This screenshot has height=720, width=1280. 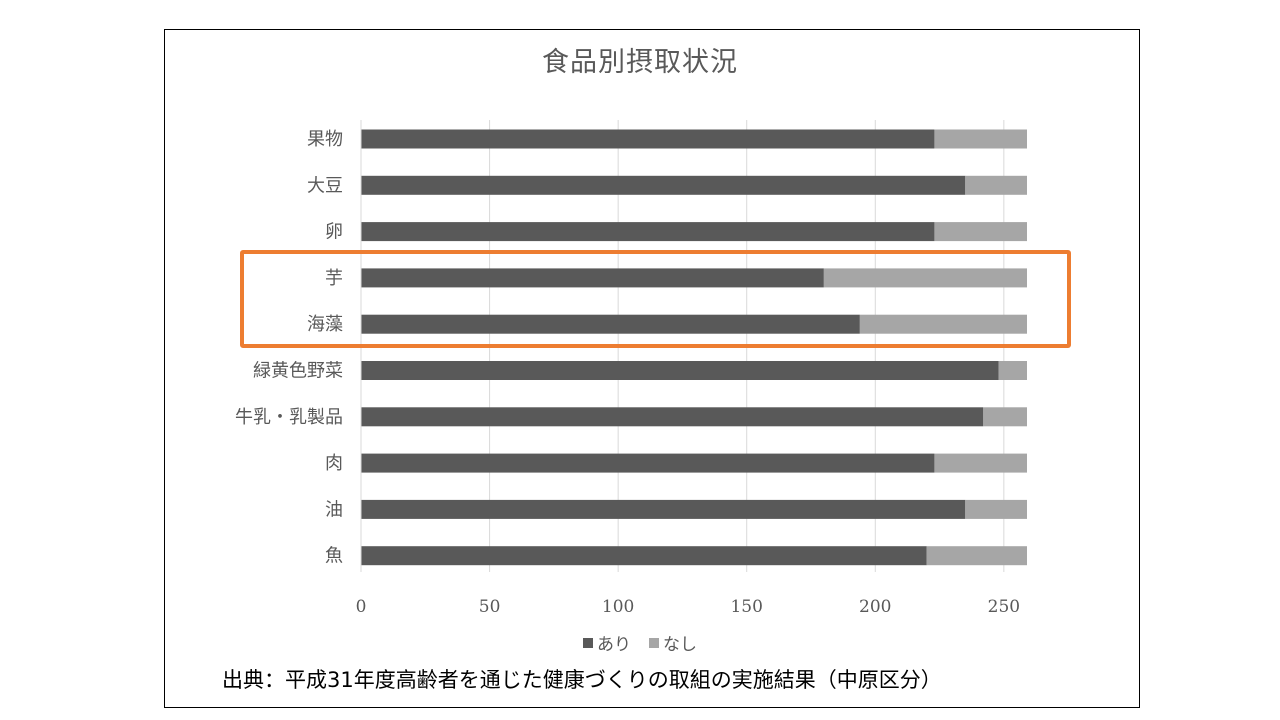 I want to click on y-tick-label-0: 果物, so click(x=325, y=139).